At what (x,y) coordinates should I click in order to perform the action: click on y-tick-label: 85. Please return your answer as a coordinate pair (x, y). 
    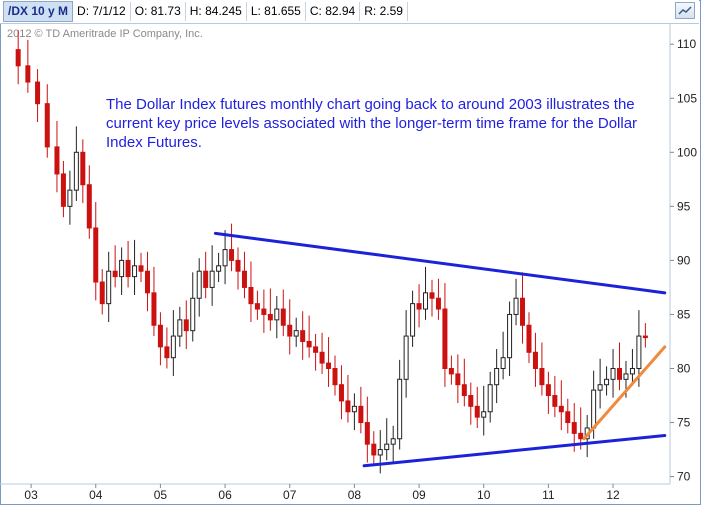
    Looking at the image, I should click on (684, 314).